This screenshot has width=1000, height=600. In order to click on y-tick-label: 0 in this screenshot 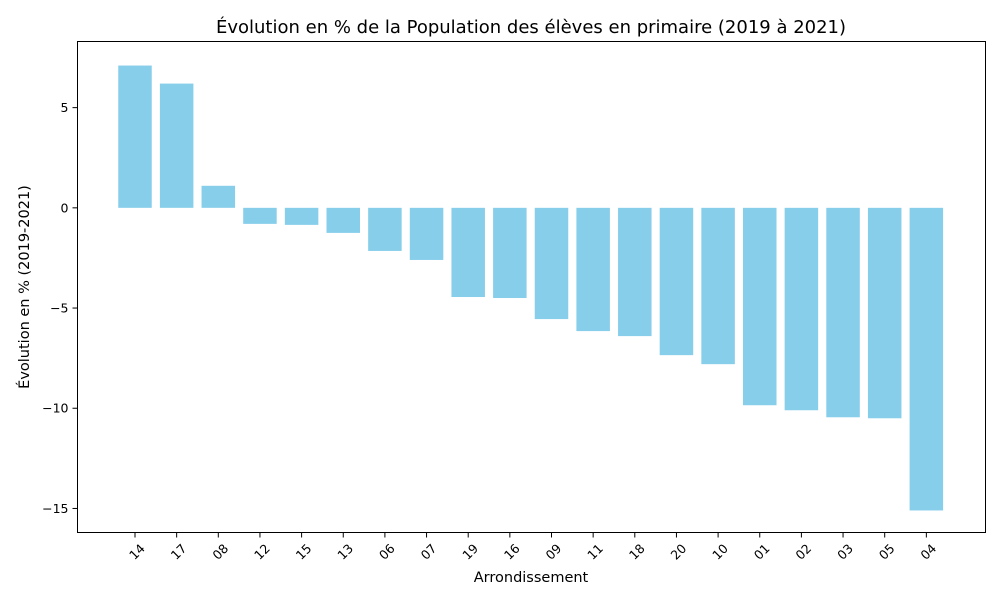, I will do `click(65, 207)`.